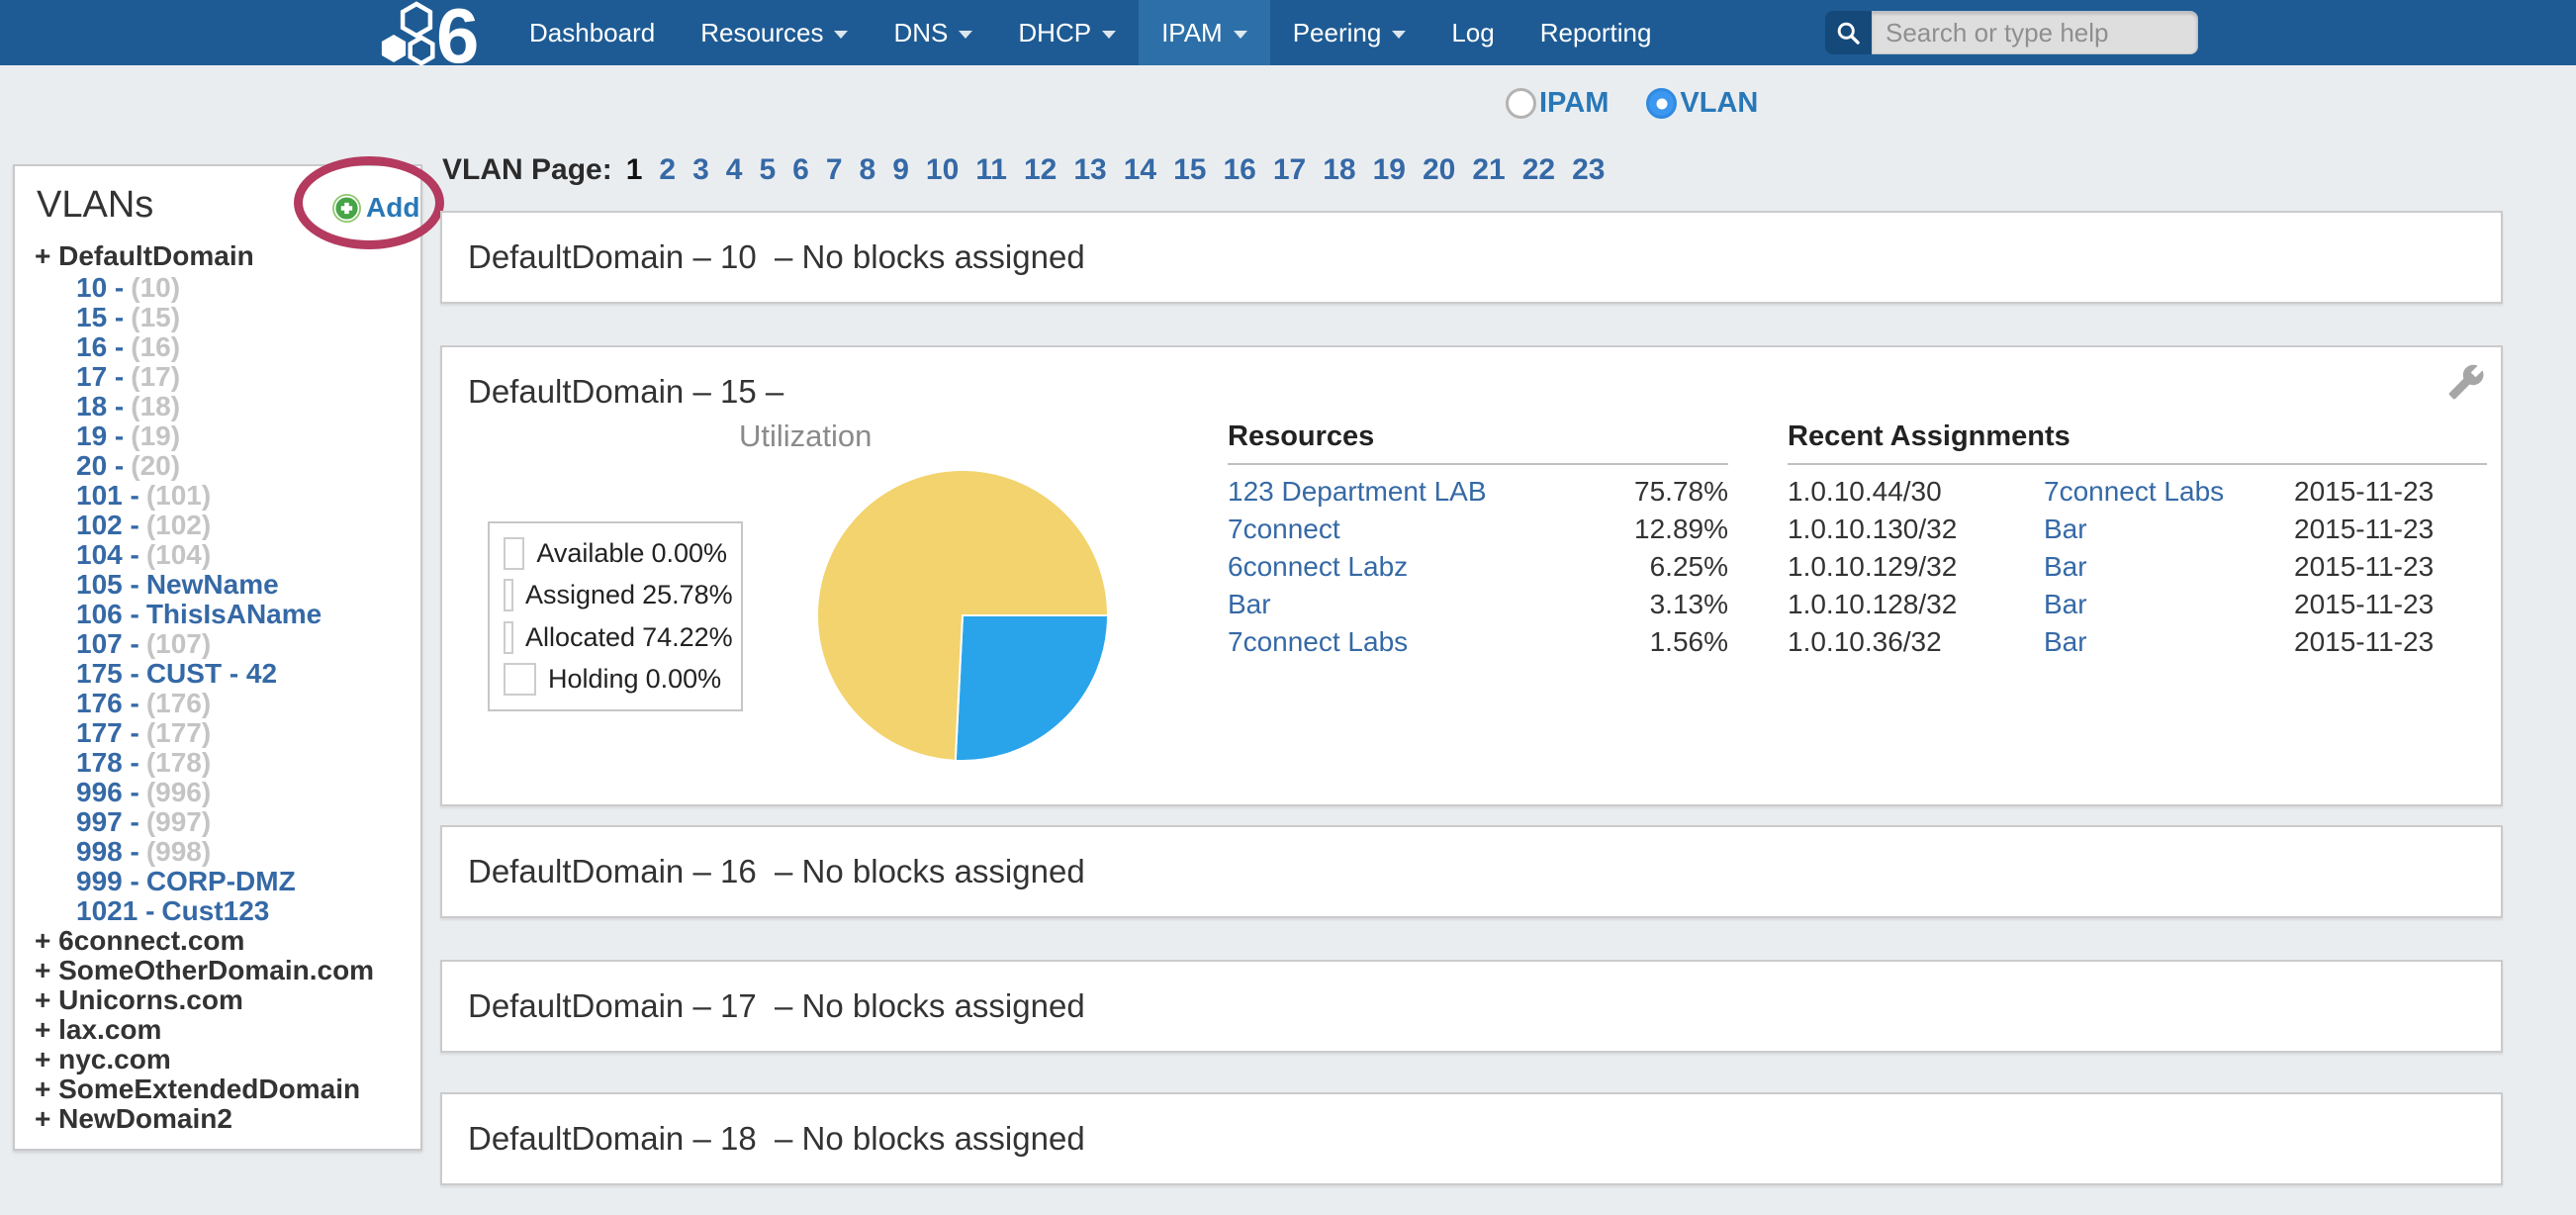 The height and width of the screenshot is (1215, 2576). I want to click on tree-domain-item: + SomeExtendedDomain, so click(198, 1089).